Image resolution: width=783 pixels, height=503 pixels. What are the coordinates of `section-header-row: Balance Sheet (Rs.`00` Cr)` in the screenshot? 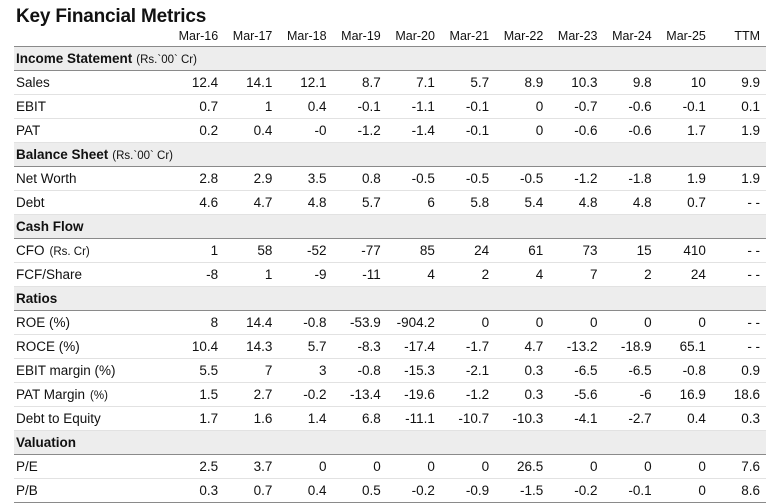 It's located at (390, 154).